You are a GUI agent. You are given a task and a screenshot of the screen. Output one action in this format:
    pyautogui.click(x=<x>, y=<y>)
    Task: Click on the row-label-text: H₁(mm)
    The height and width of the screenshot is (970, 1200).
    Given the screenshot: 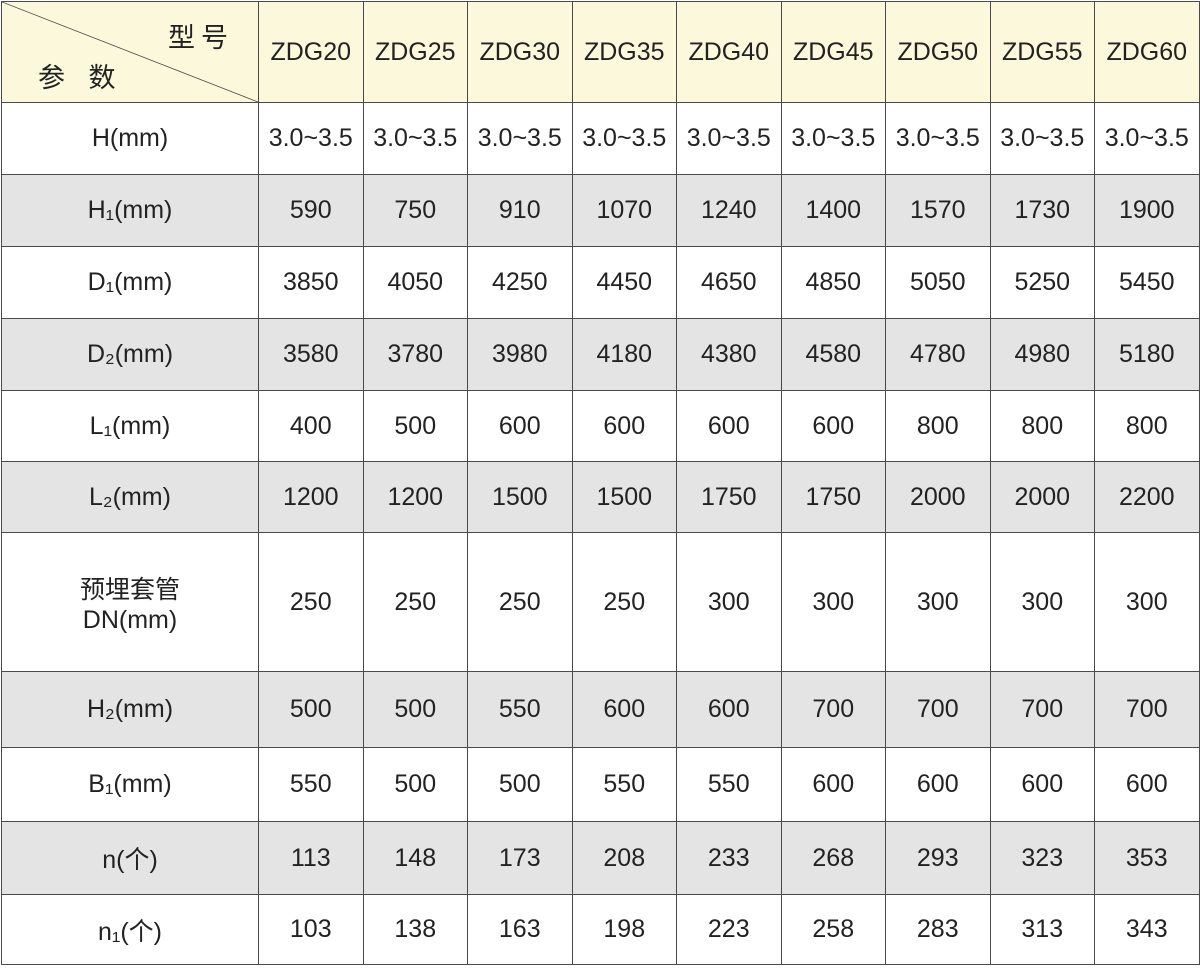 What is the action you would take?
    pyautogui.click(x=130, y=210)
    